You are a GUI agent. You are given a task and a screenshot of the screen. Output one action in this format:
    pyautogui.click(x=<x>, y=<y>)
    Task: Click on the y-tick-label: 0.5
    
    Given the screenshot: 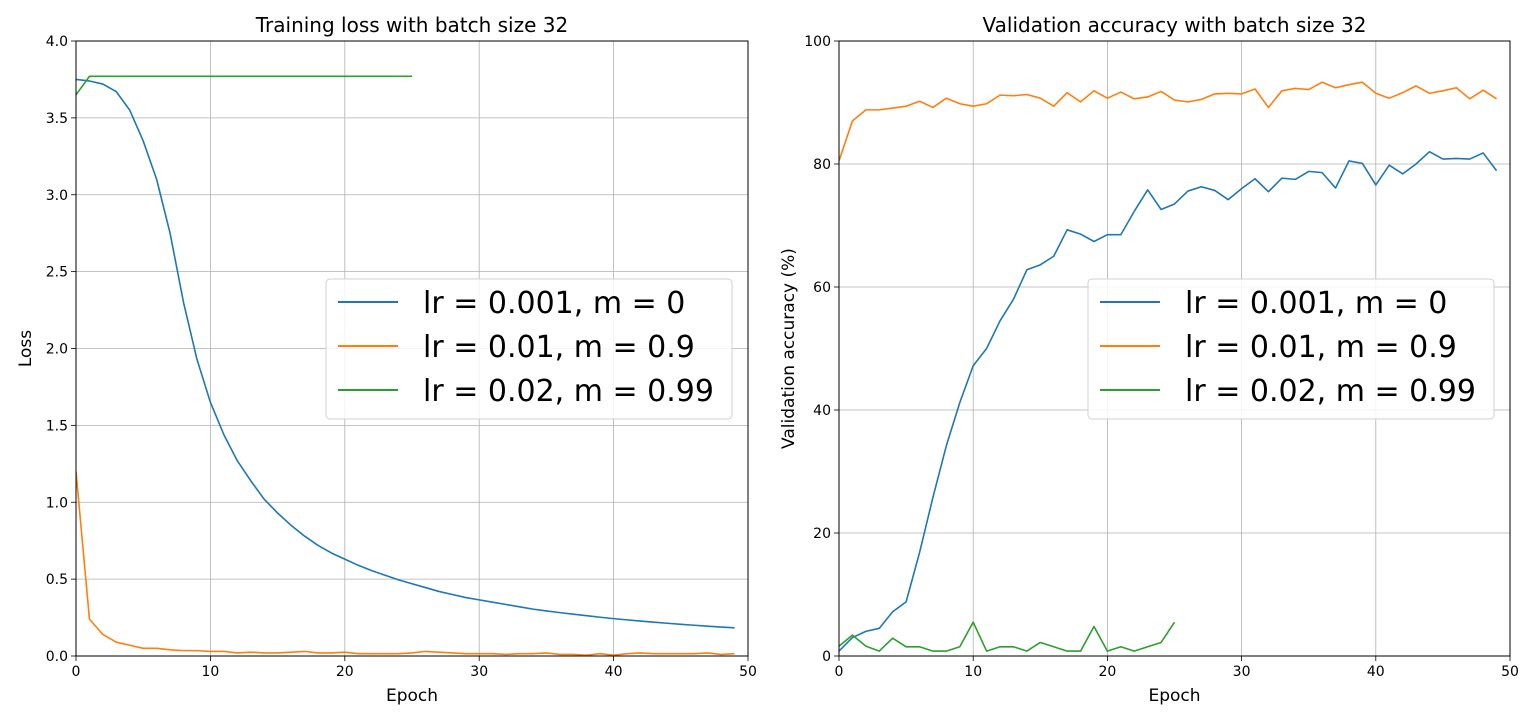 What is the action you would take?
    pyautogui.click(x=57, y=580)
    